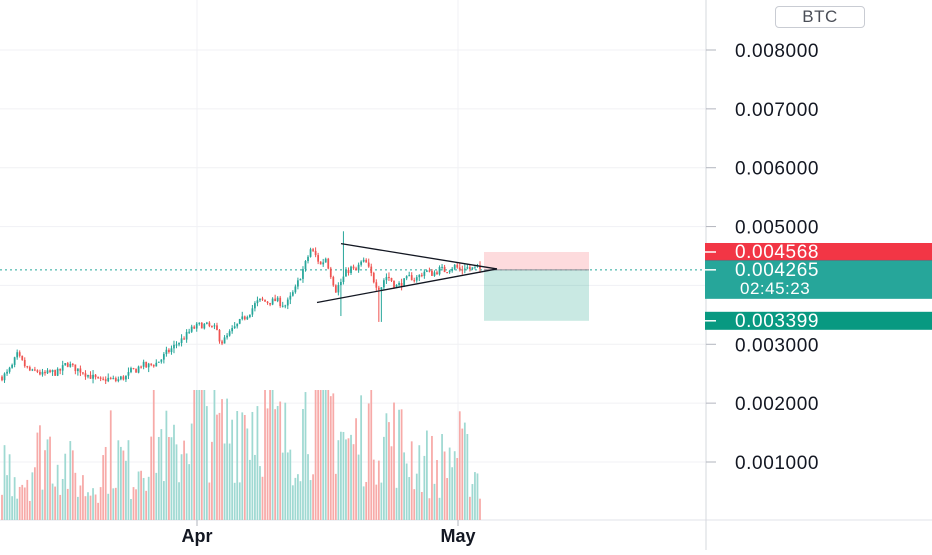  What do you see at coordinates (775, 288) in the screenshot?
I see `countdown-text: 02:45:23` at bounding box center [775, 288].